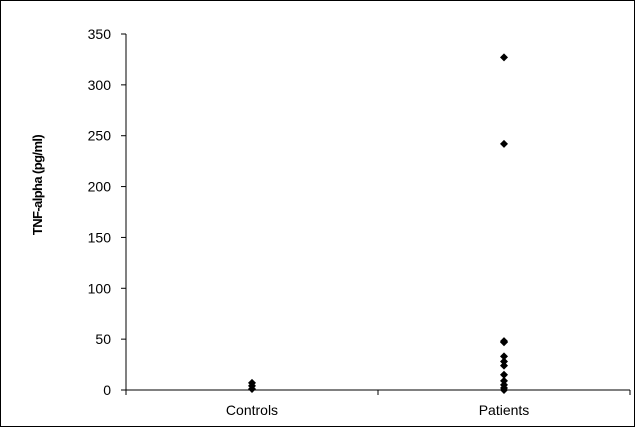  Describe the element at coordinates (100, 237) in the screenshot. I see `y-tick-label: 150` at that location.